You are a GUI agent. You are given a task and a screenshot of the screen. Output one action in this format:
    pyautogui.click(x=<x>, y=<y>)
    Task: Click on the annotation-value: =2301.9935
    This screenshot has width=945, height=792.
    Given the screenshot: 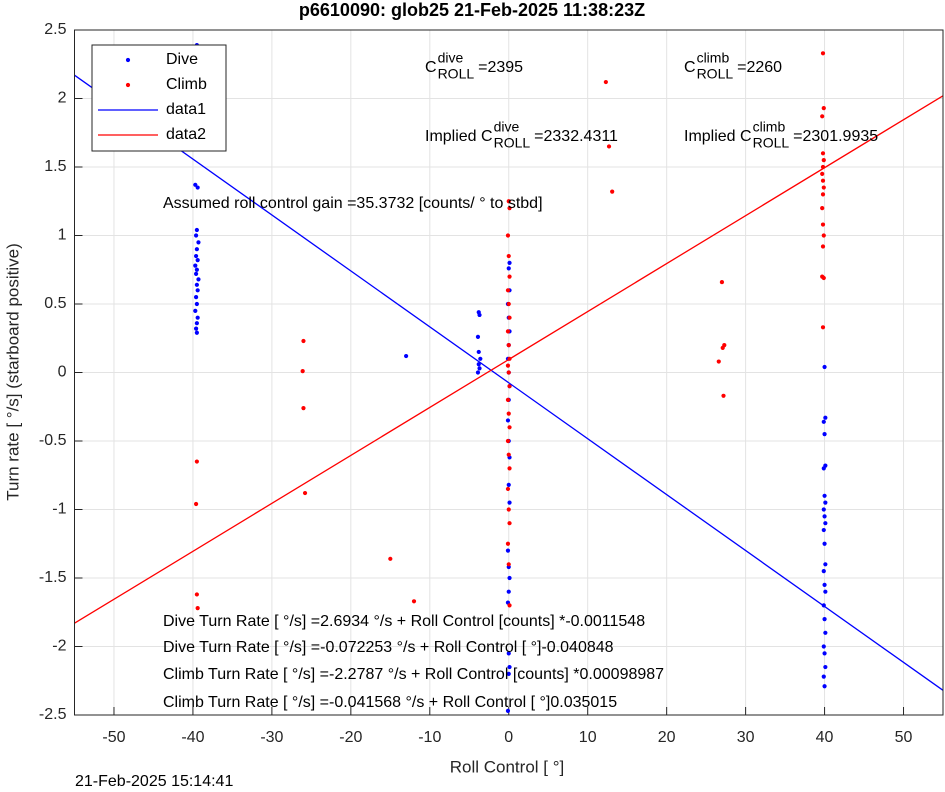 What is the action you would take?
    pyautogui.click(x=835, y=136)
    